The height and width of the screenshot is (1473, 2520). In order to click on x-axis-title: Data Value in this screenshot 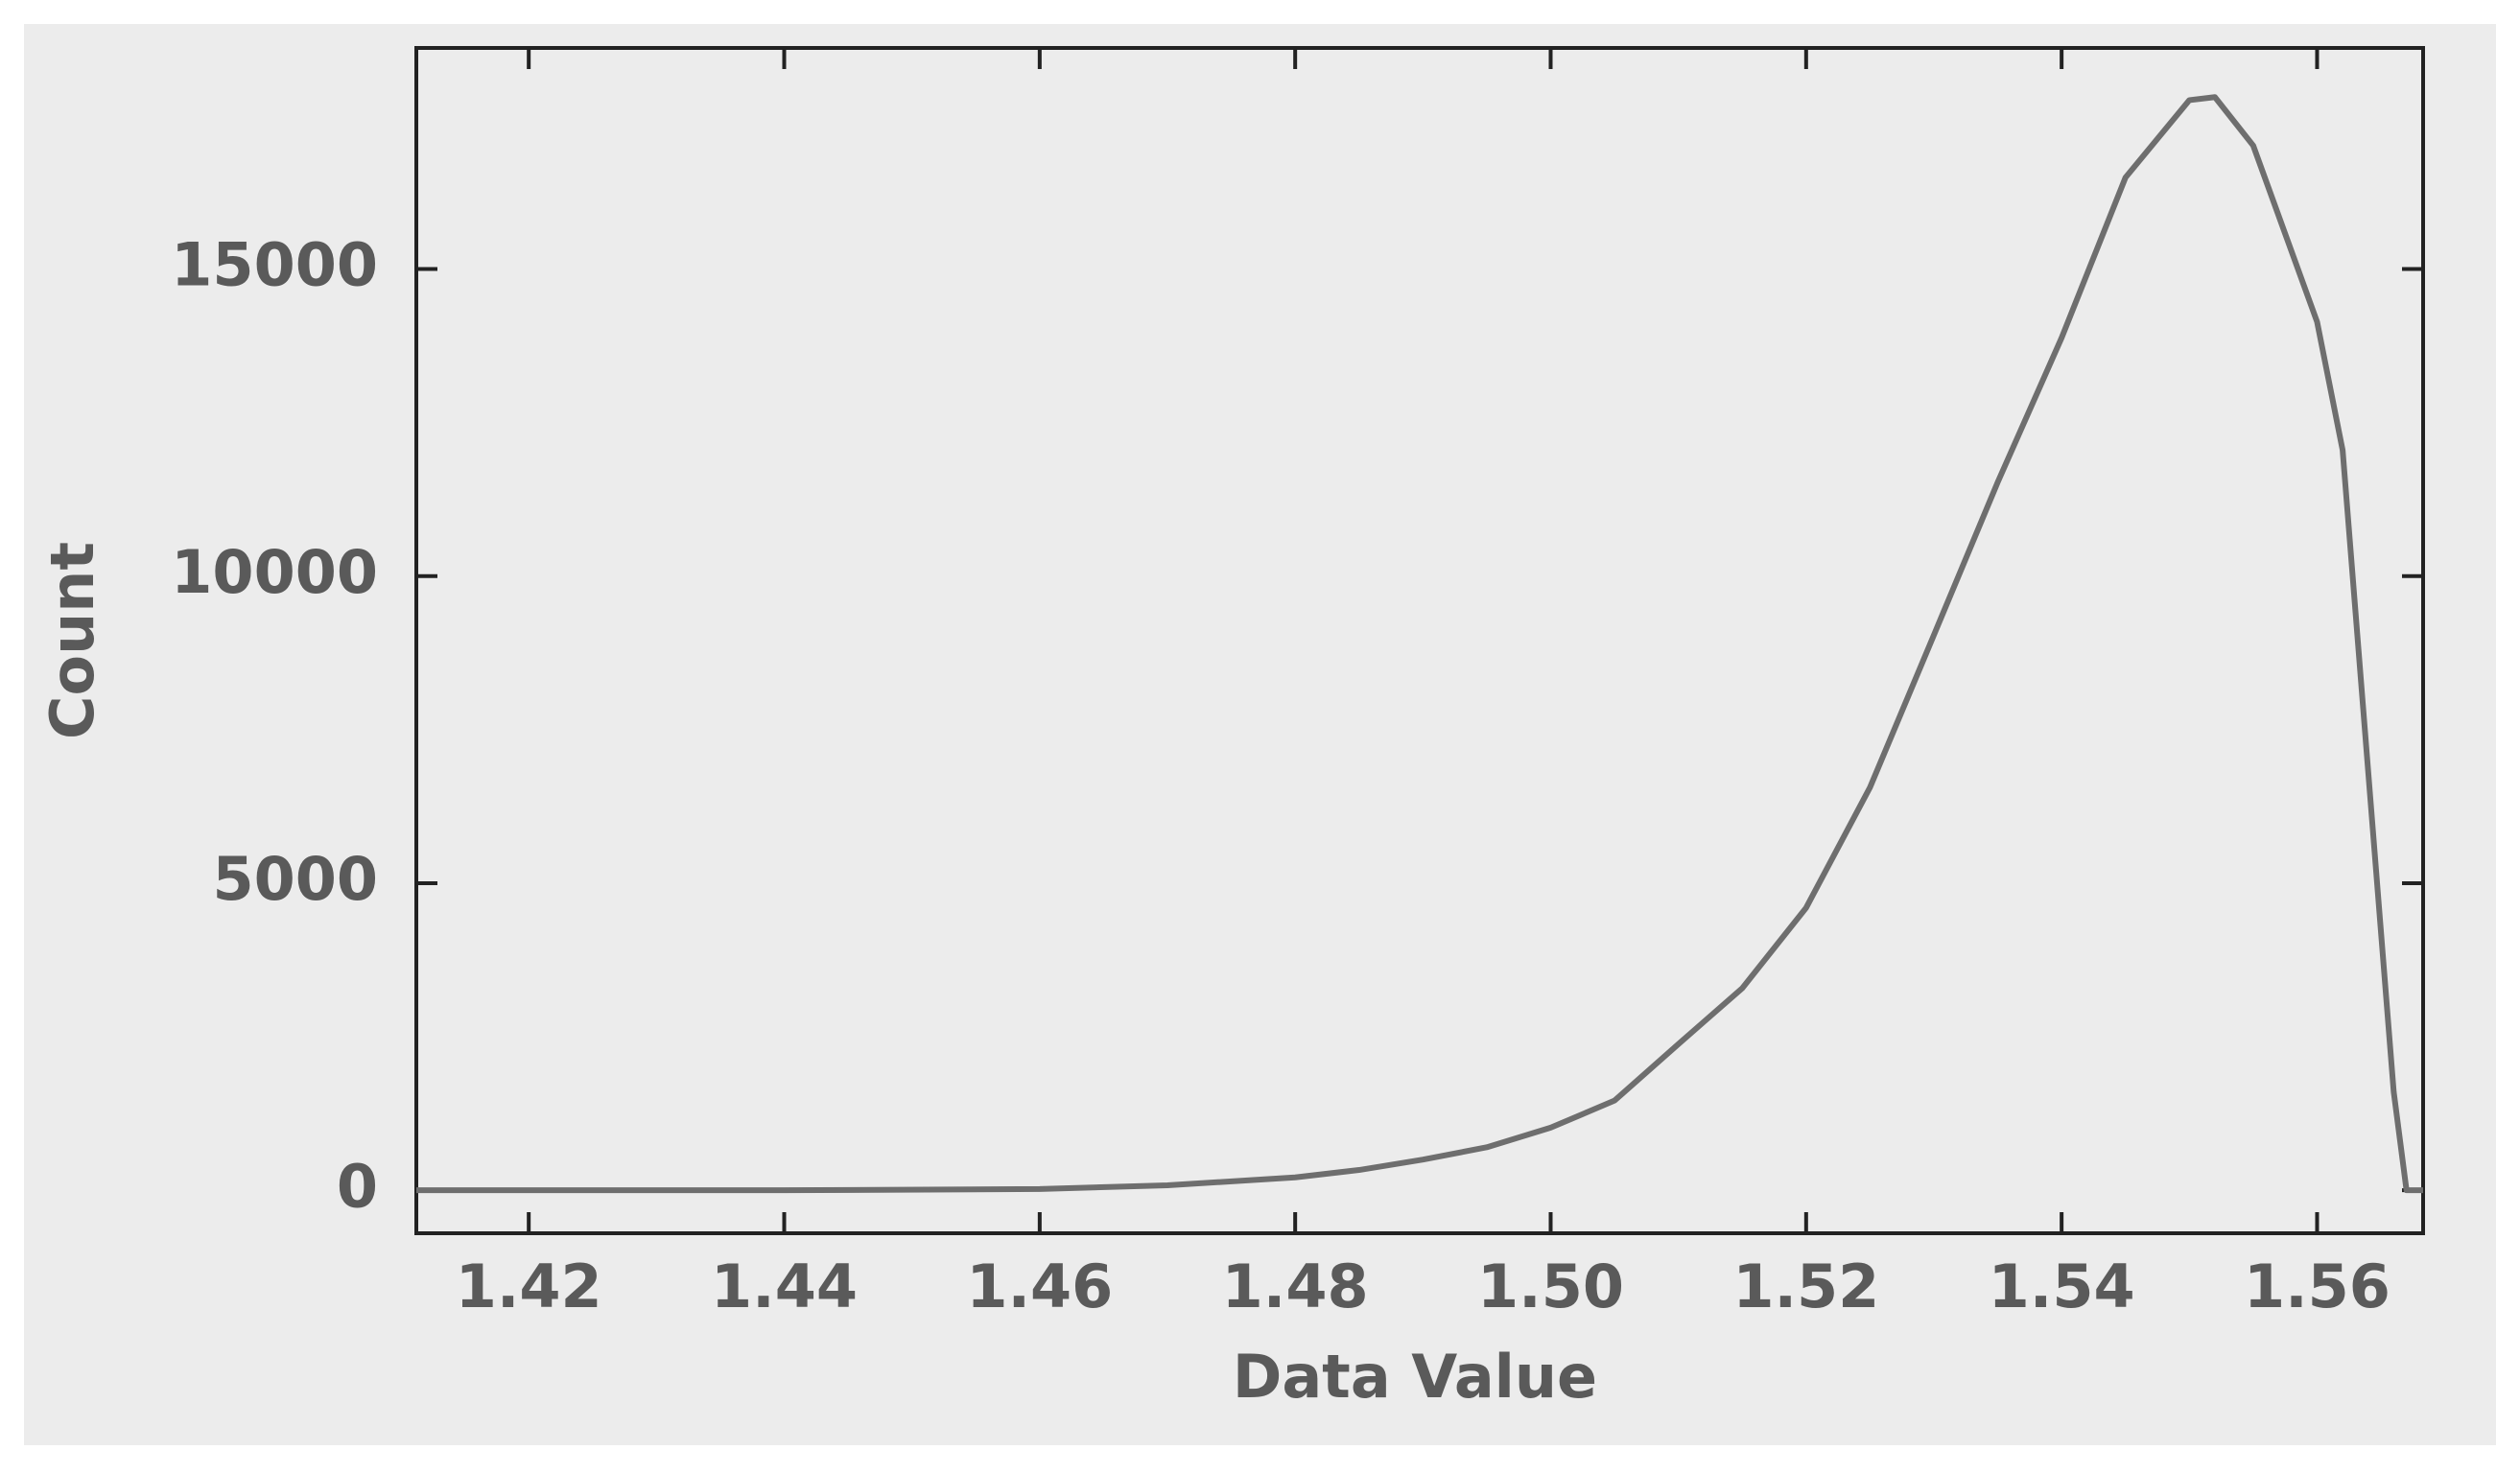, I will do `click(1415, 1377)`.